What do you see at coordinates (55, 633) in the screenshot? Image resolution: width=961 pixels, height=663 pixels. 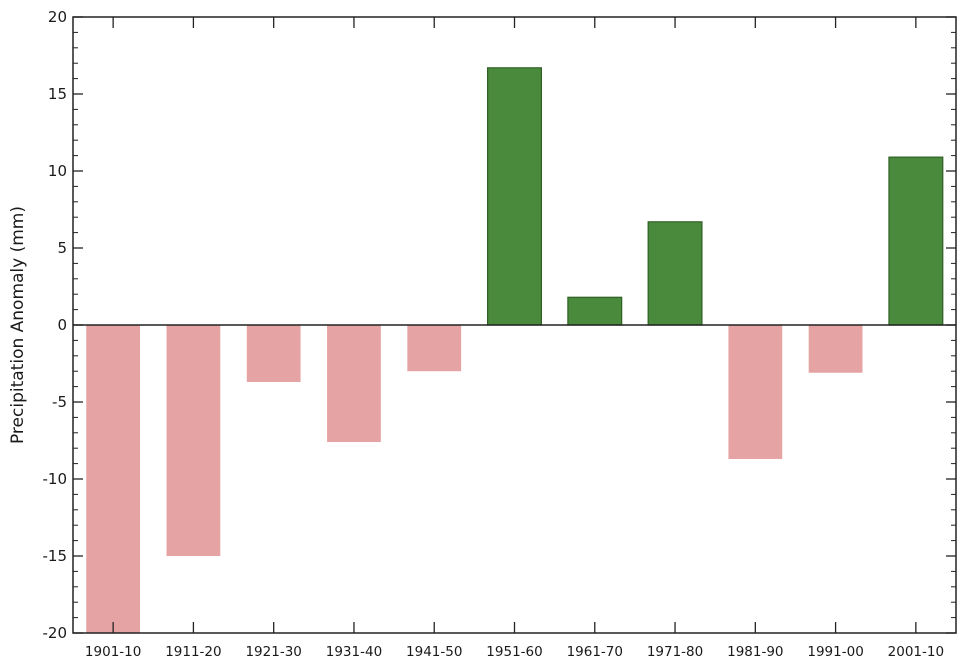 I see `y-tick-label: -20` at bounding box center [55, 633].